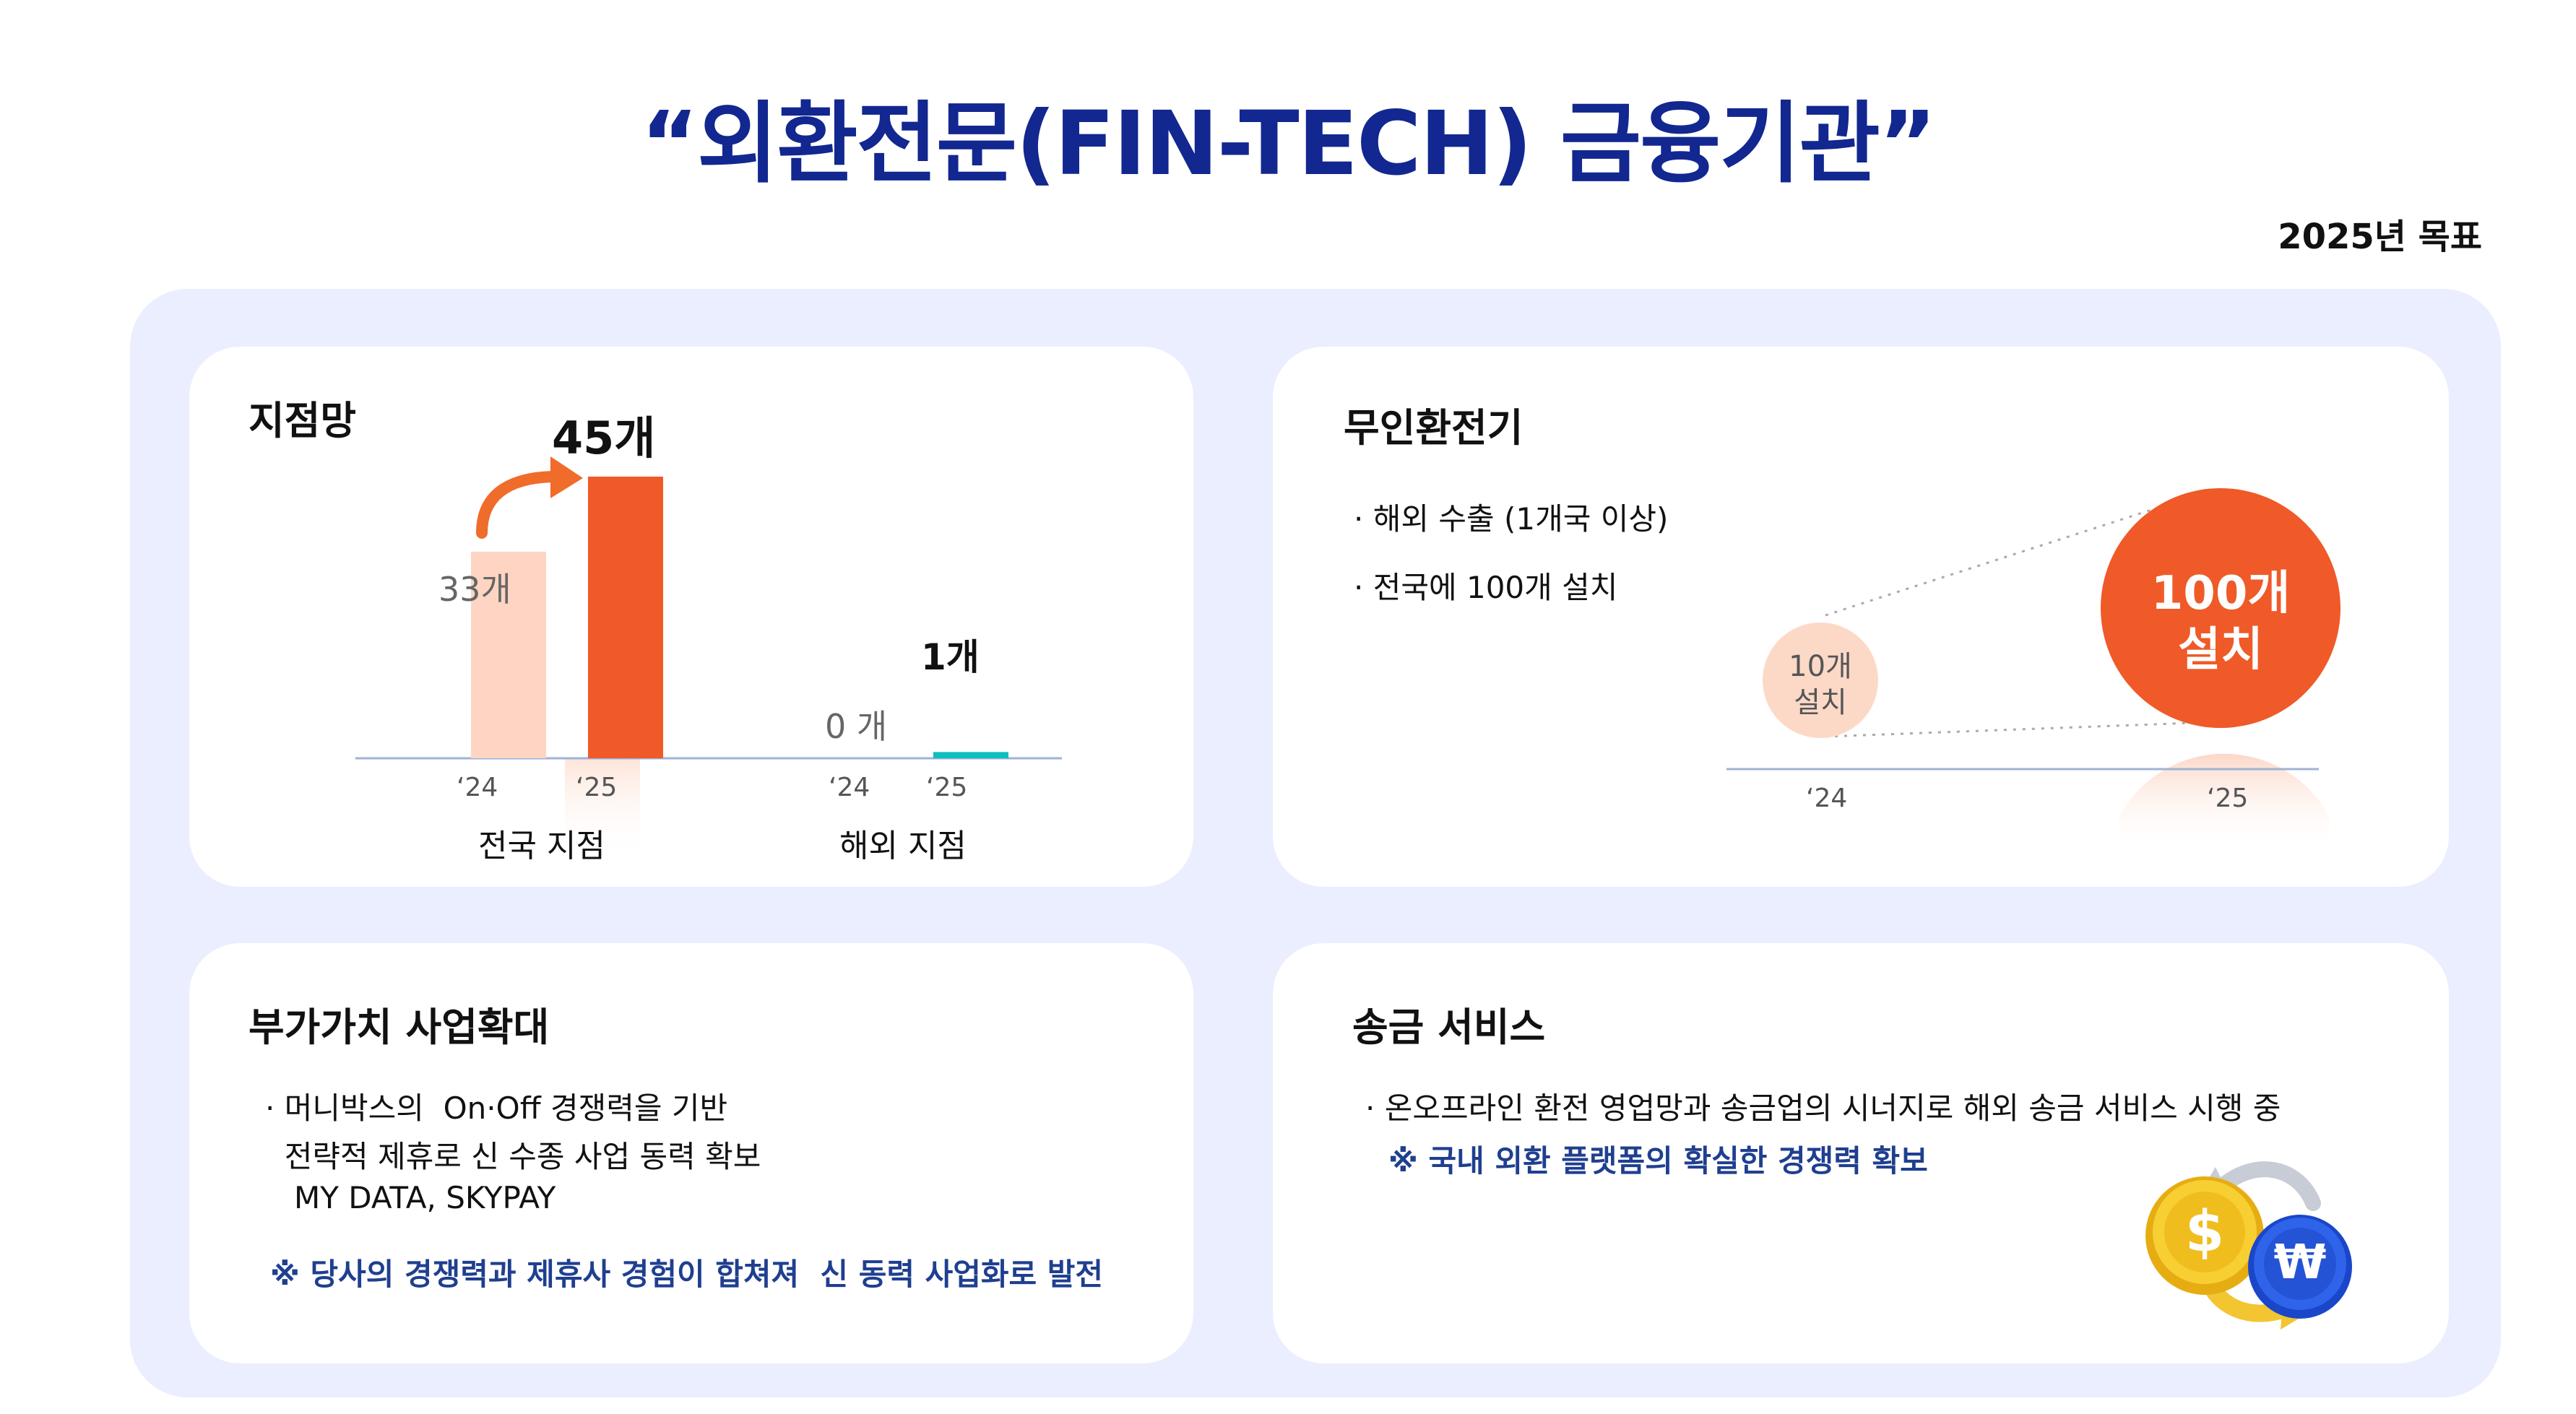  Describe the element at coordinates (1511, 519) in the screenshot. I see `kiosk-bullet-1: · 해외 수출 (1개국 이상)` at that location.